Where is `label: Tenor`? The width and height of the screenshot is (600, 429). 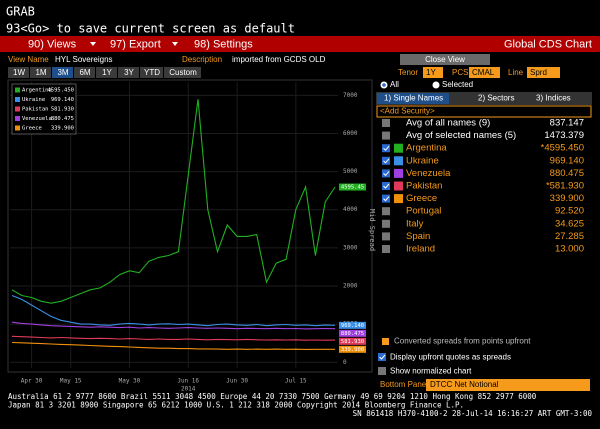 label: Tenor is located at coordinates (408, 72).